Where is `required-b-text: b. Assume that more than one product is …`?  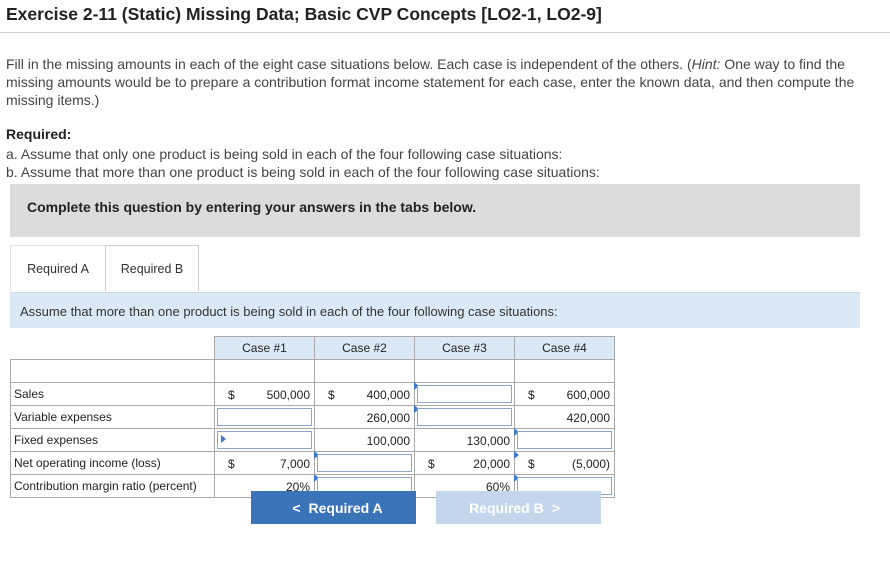
required-b-text: b. Assume that more than one product is … is located at coordinates (303, 172).